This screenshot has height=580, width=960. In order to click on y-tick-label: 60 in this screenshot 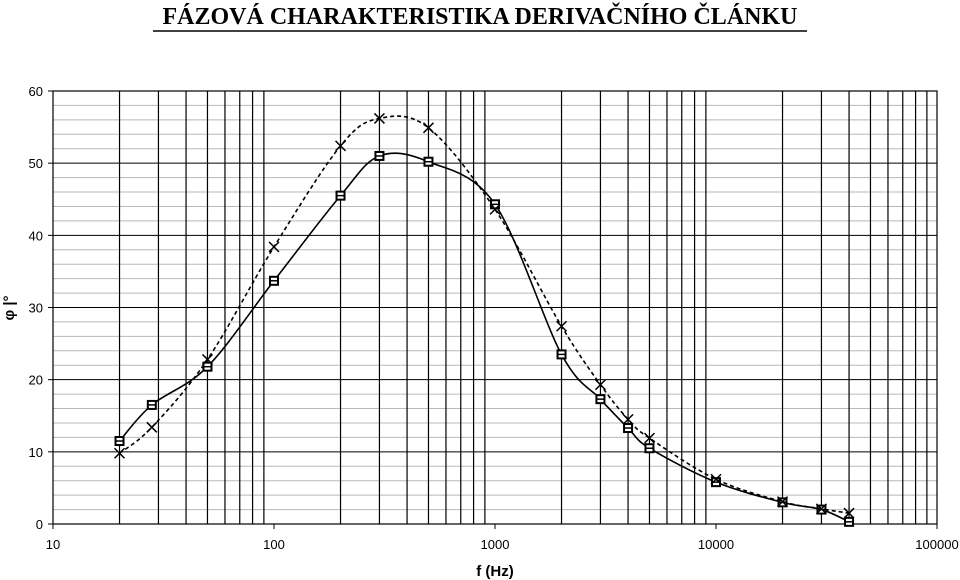, I will do `click(36, 91)`.